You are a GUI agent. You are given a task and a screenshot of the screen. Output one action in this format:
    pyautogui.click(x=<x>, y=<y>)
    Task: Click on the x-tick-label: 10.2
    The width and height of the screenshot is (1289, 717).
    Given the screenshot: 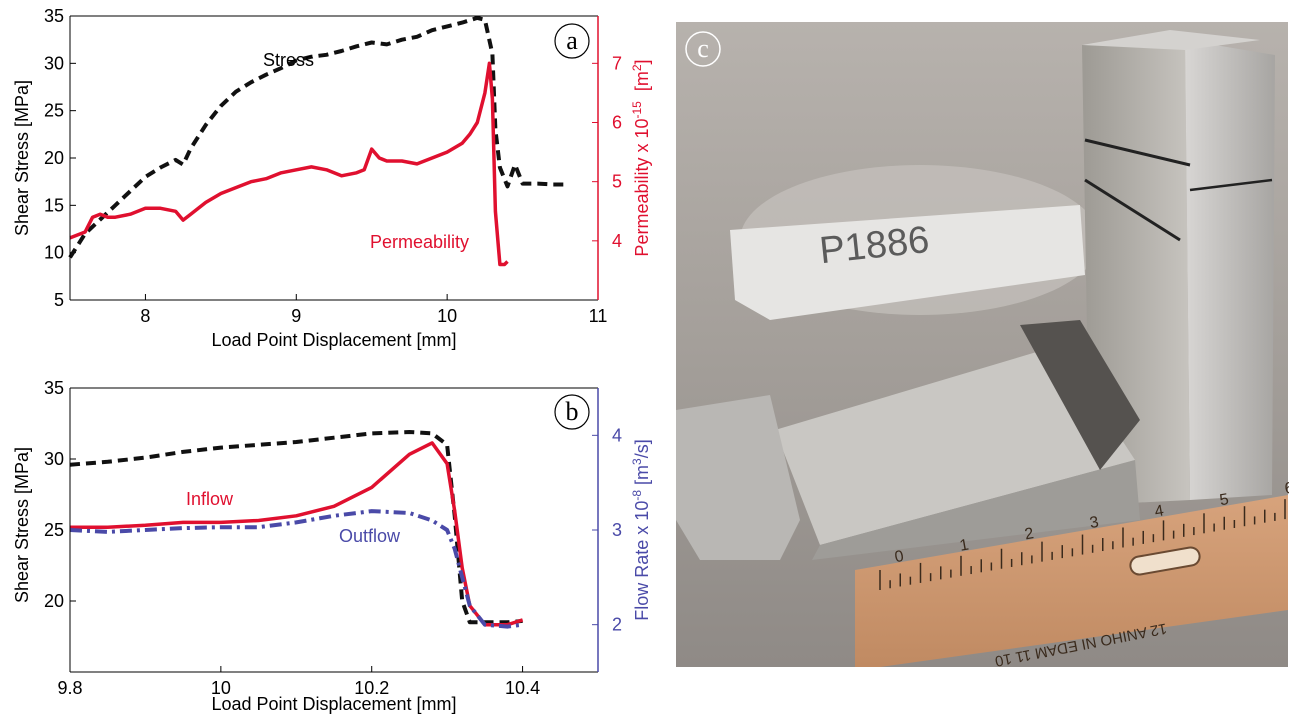 What is the action you would take?
    pyautogui.click(x=371, y=688)
    